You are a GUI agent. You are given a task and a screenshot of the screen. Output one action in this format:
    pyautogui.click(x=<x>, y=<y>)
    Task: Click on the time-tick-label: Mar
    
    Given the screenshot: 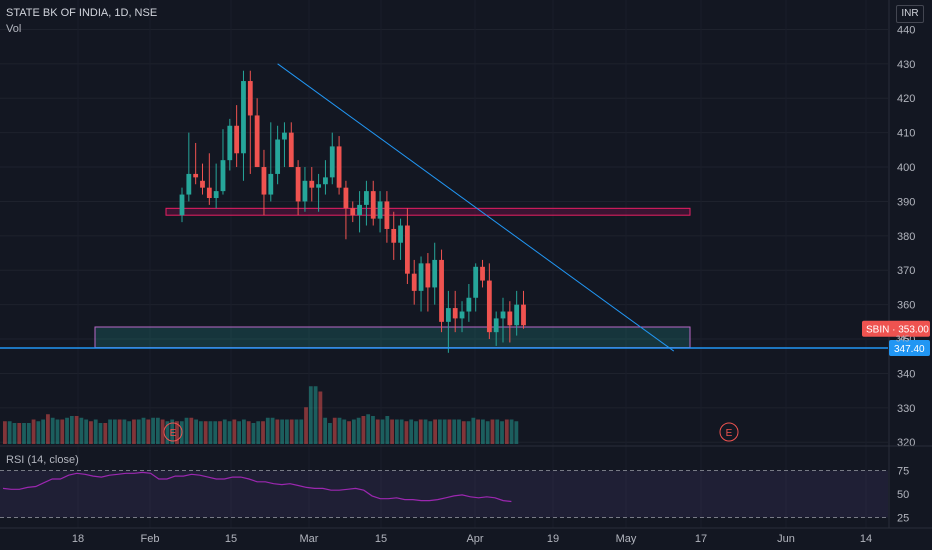 What is the action you would take?
    pyautogui.click(x=309, y=539)
    